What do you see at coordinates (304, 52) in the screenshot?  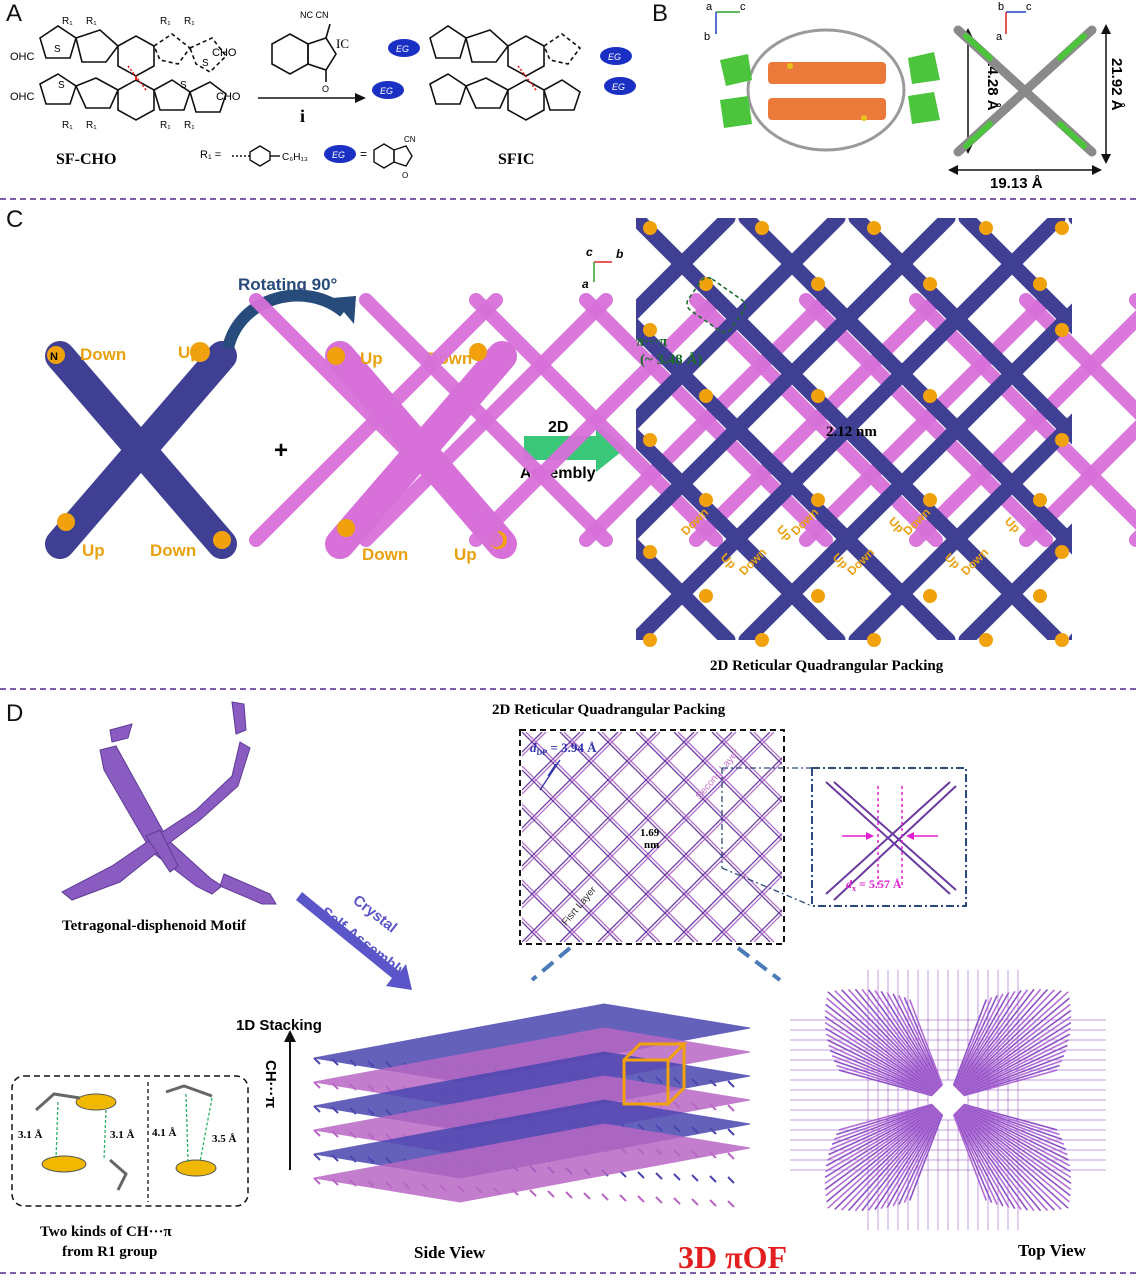 I see `ic-structure` at bounding box center [304, 52].